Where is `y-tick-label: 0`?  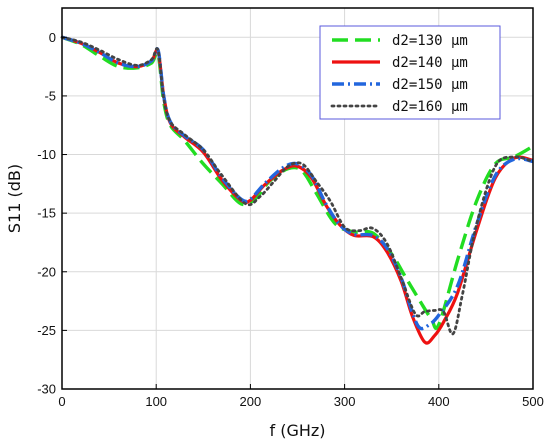
y-tick-label: 0 is located at coordinates (52, 37).